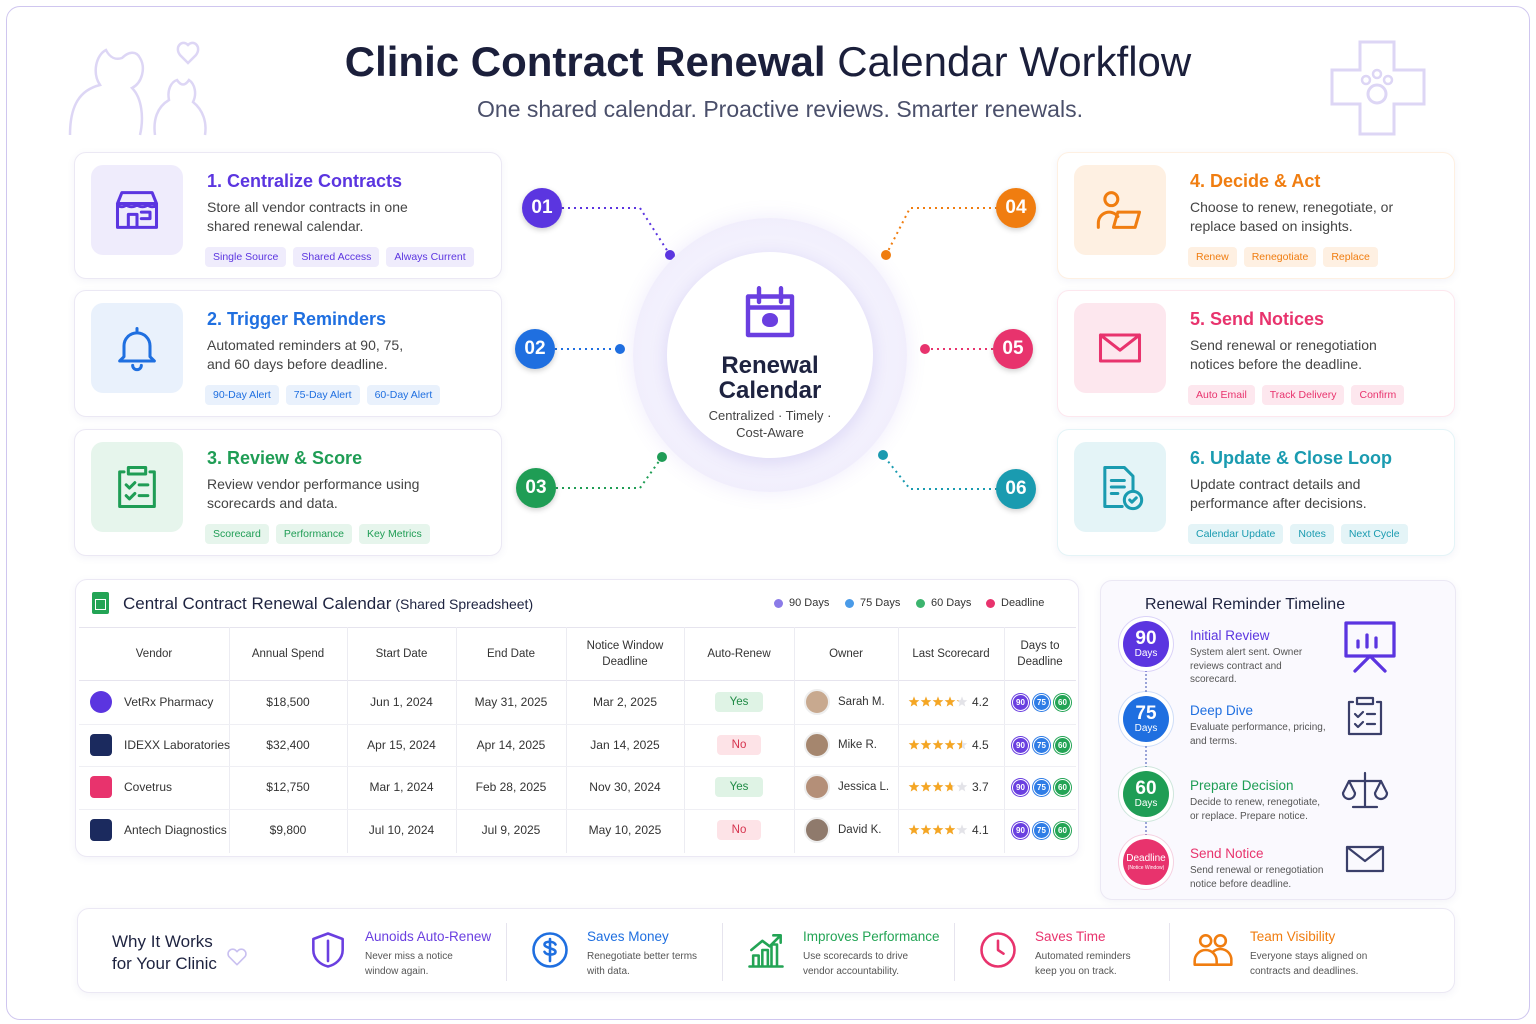 Image resolution: width=1536 pixels, height=1024 pixels. I want to click on title-bold: Clinic Contract Renewal, so click(585, 61).